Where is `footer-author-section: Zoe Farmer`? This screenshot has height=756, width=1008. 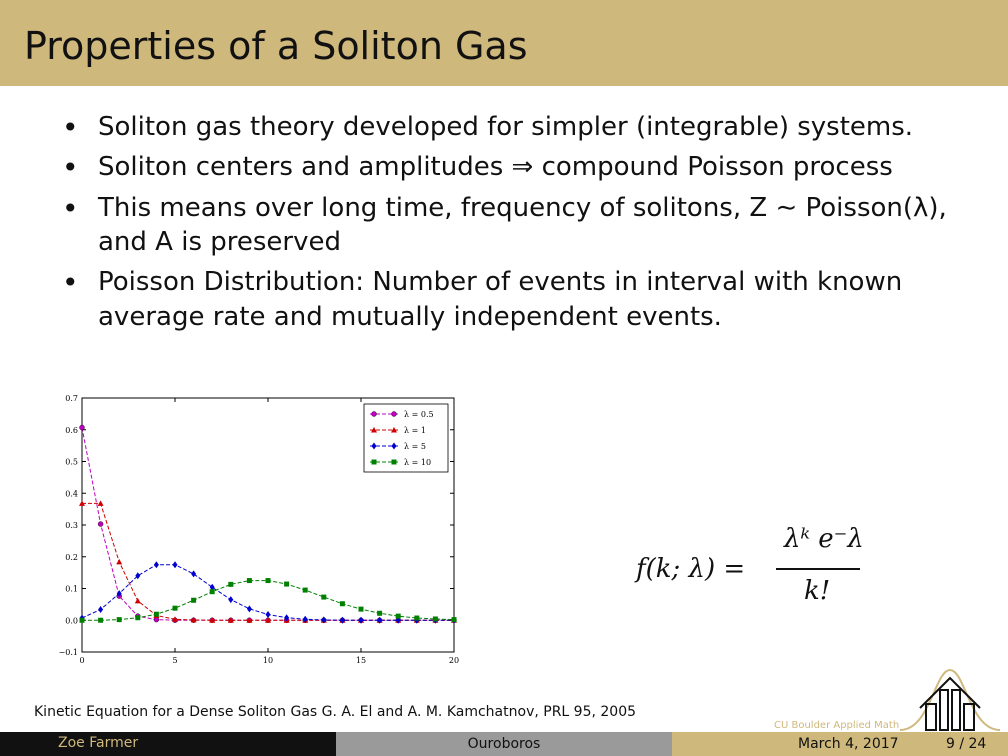
footer-author-section: Zoe Farmer is located at coordinates (168, 744).